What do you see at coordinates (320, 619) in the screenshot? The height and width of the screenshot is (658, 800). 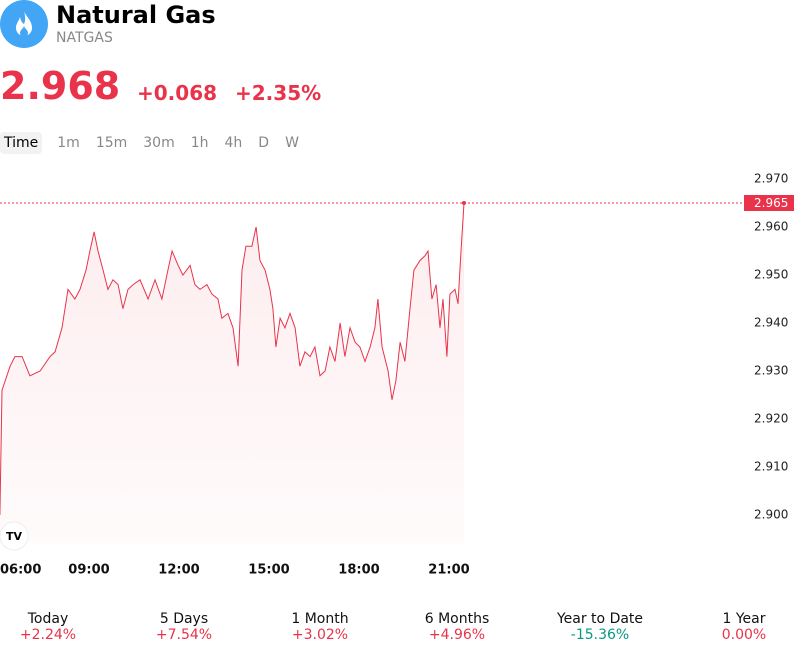 I see `performance-label: 1 Month` at bounding box center [320, 619].